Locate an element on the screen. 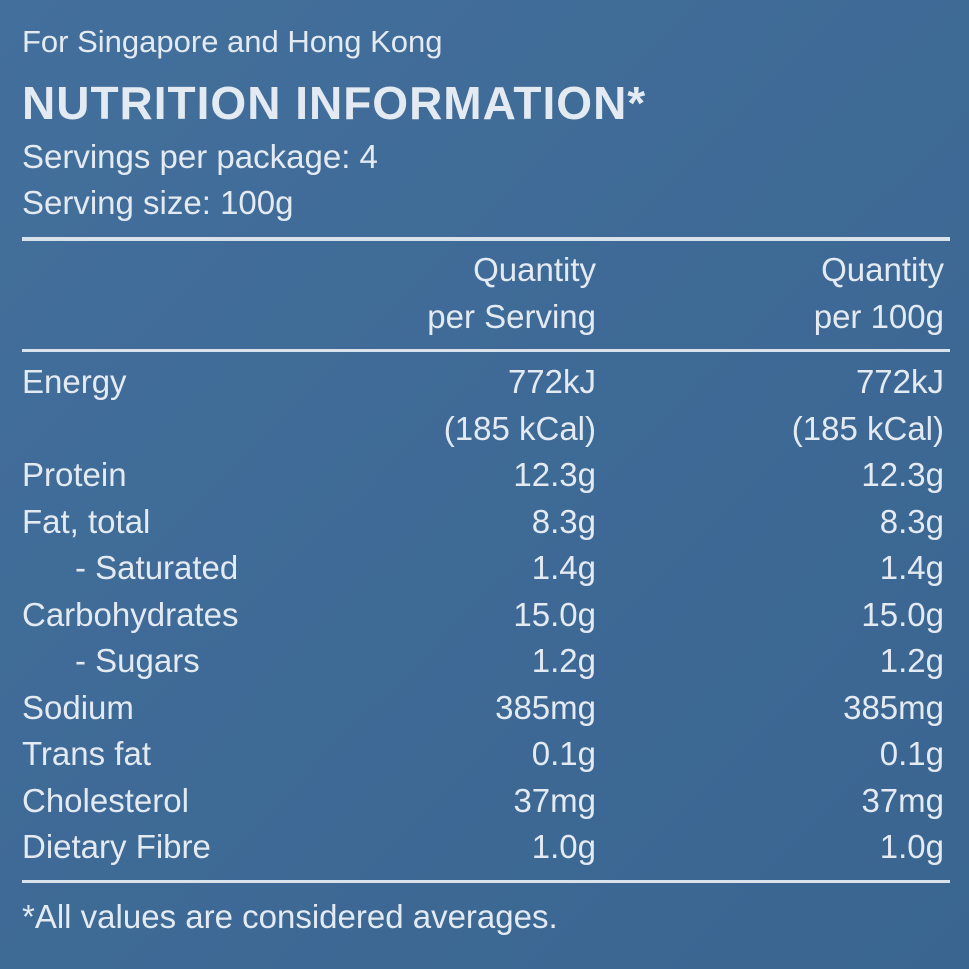 The image size is (969, 969). row-label: Carbohydrates is located at coordinates (130, 614).